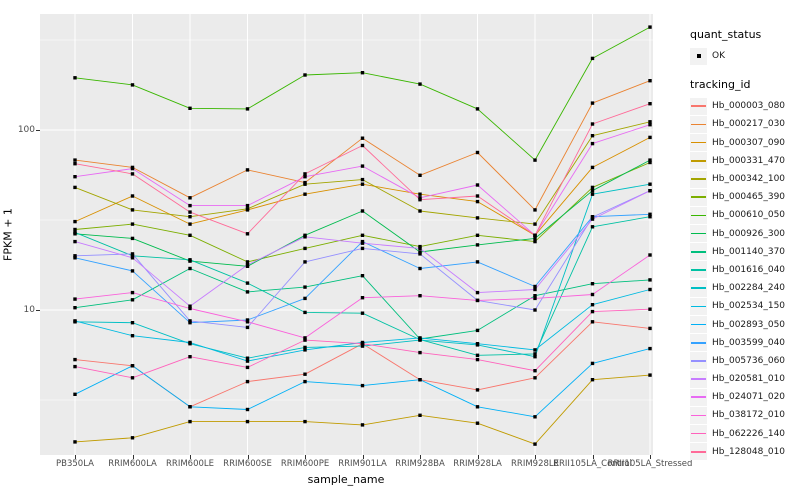 This screenshot has height=500, width=800. Describe the element at coordinates (745, 434) in the screenshot. I see `legend-item: Hb_062226_140` at that location.